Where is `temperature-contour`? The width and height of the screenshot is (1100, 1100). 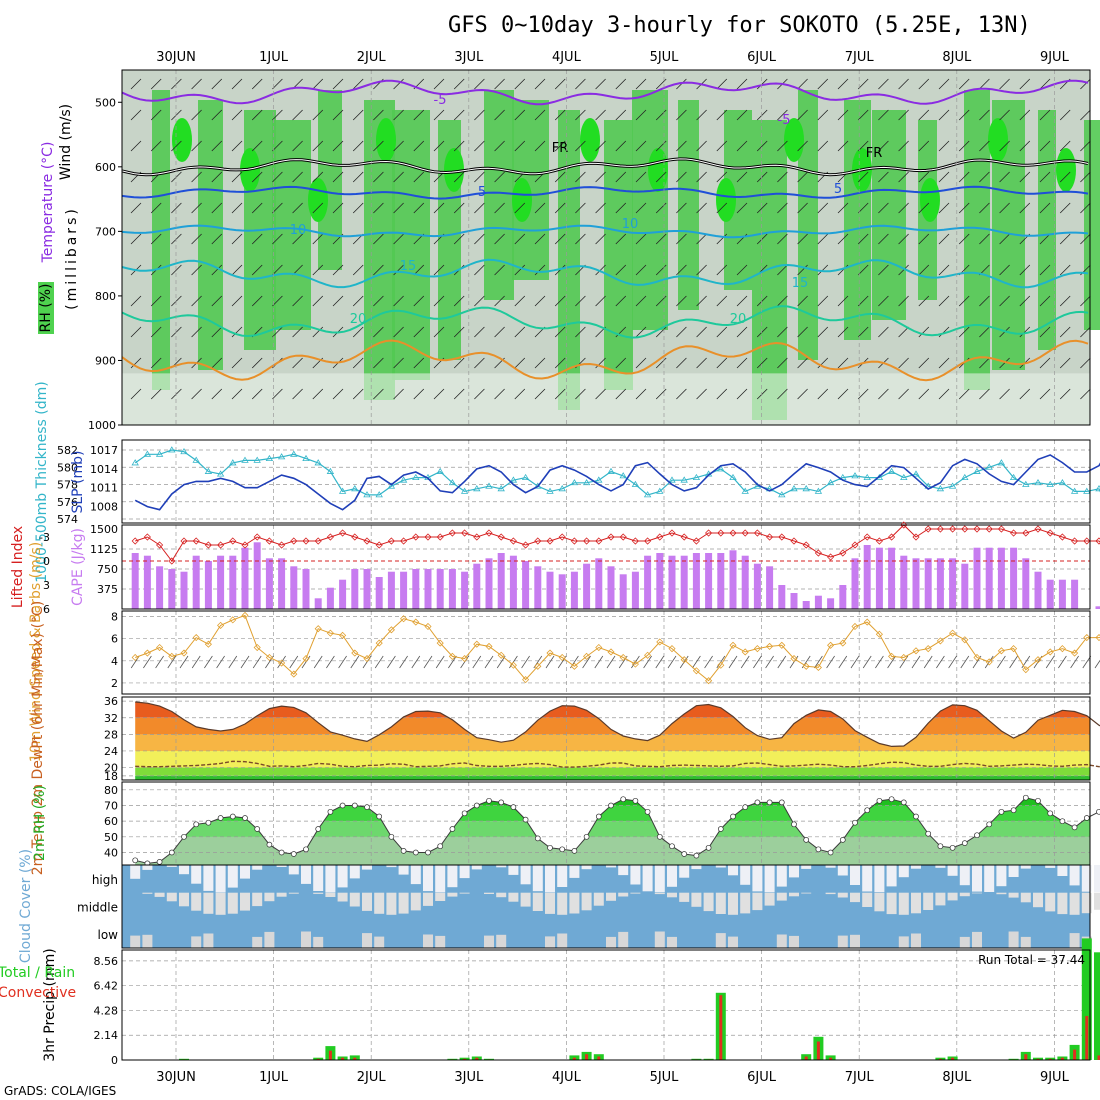
temperature-contour is located at coordinates (605, 273).